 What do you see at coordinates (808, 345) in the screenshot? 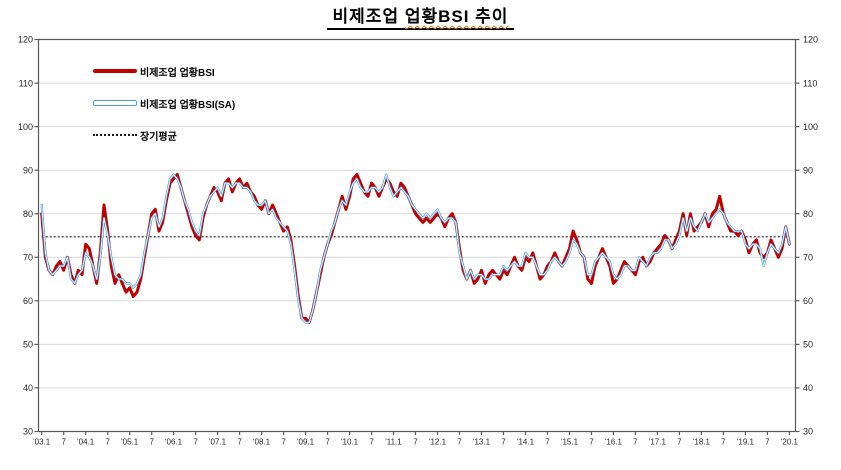
I see `y-axis-label-right: 50` at bounding box center [808, 345].